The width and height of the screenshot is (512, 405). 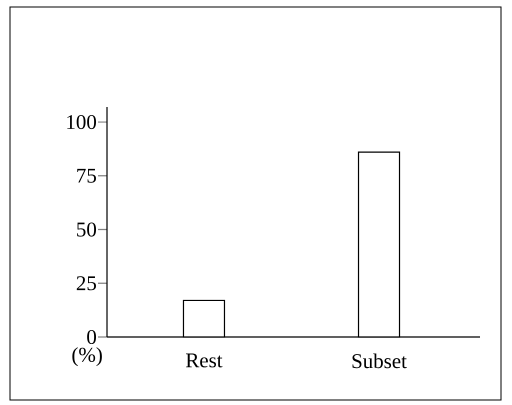 What do you see at coordinates (86, 229) in the screenshot?
I see `y-tick-label: 50` at bounding box center [86, 229].